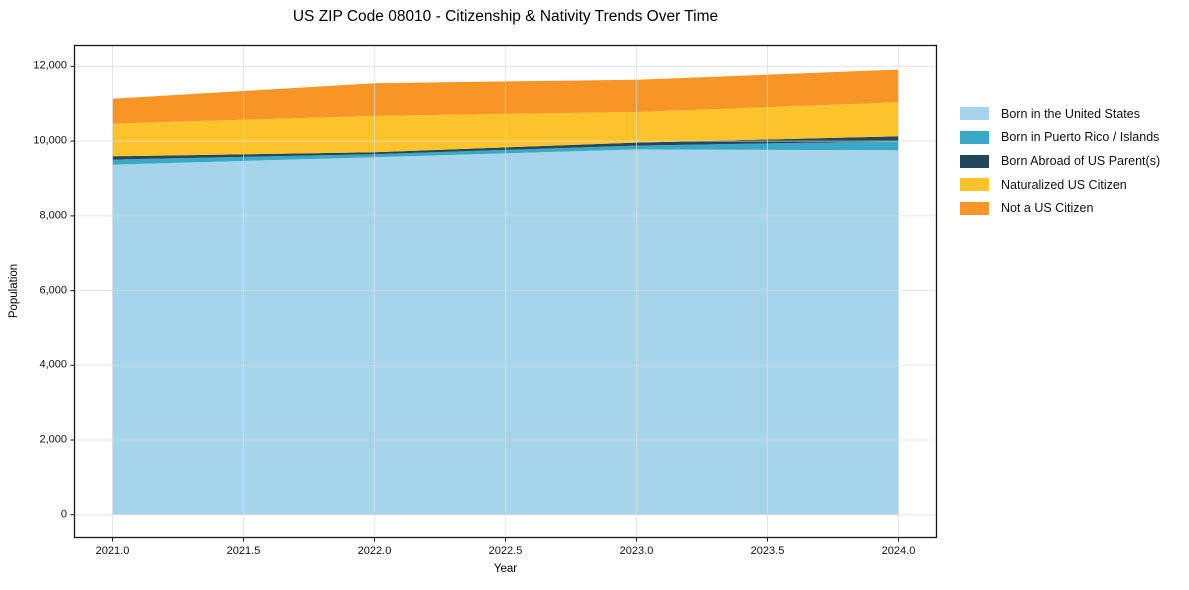  What do you see at coordinates (374, 551) in the screenshot?
I see `x-tick-label: 2022.0` at bounding box center [374, 551].